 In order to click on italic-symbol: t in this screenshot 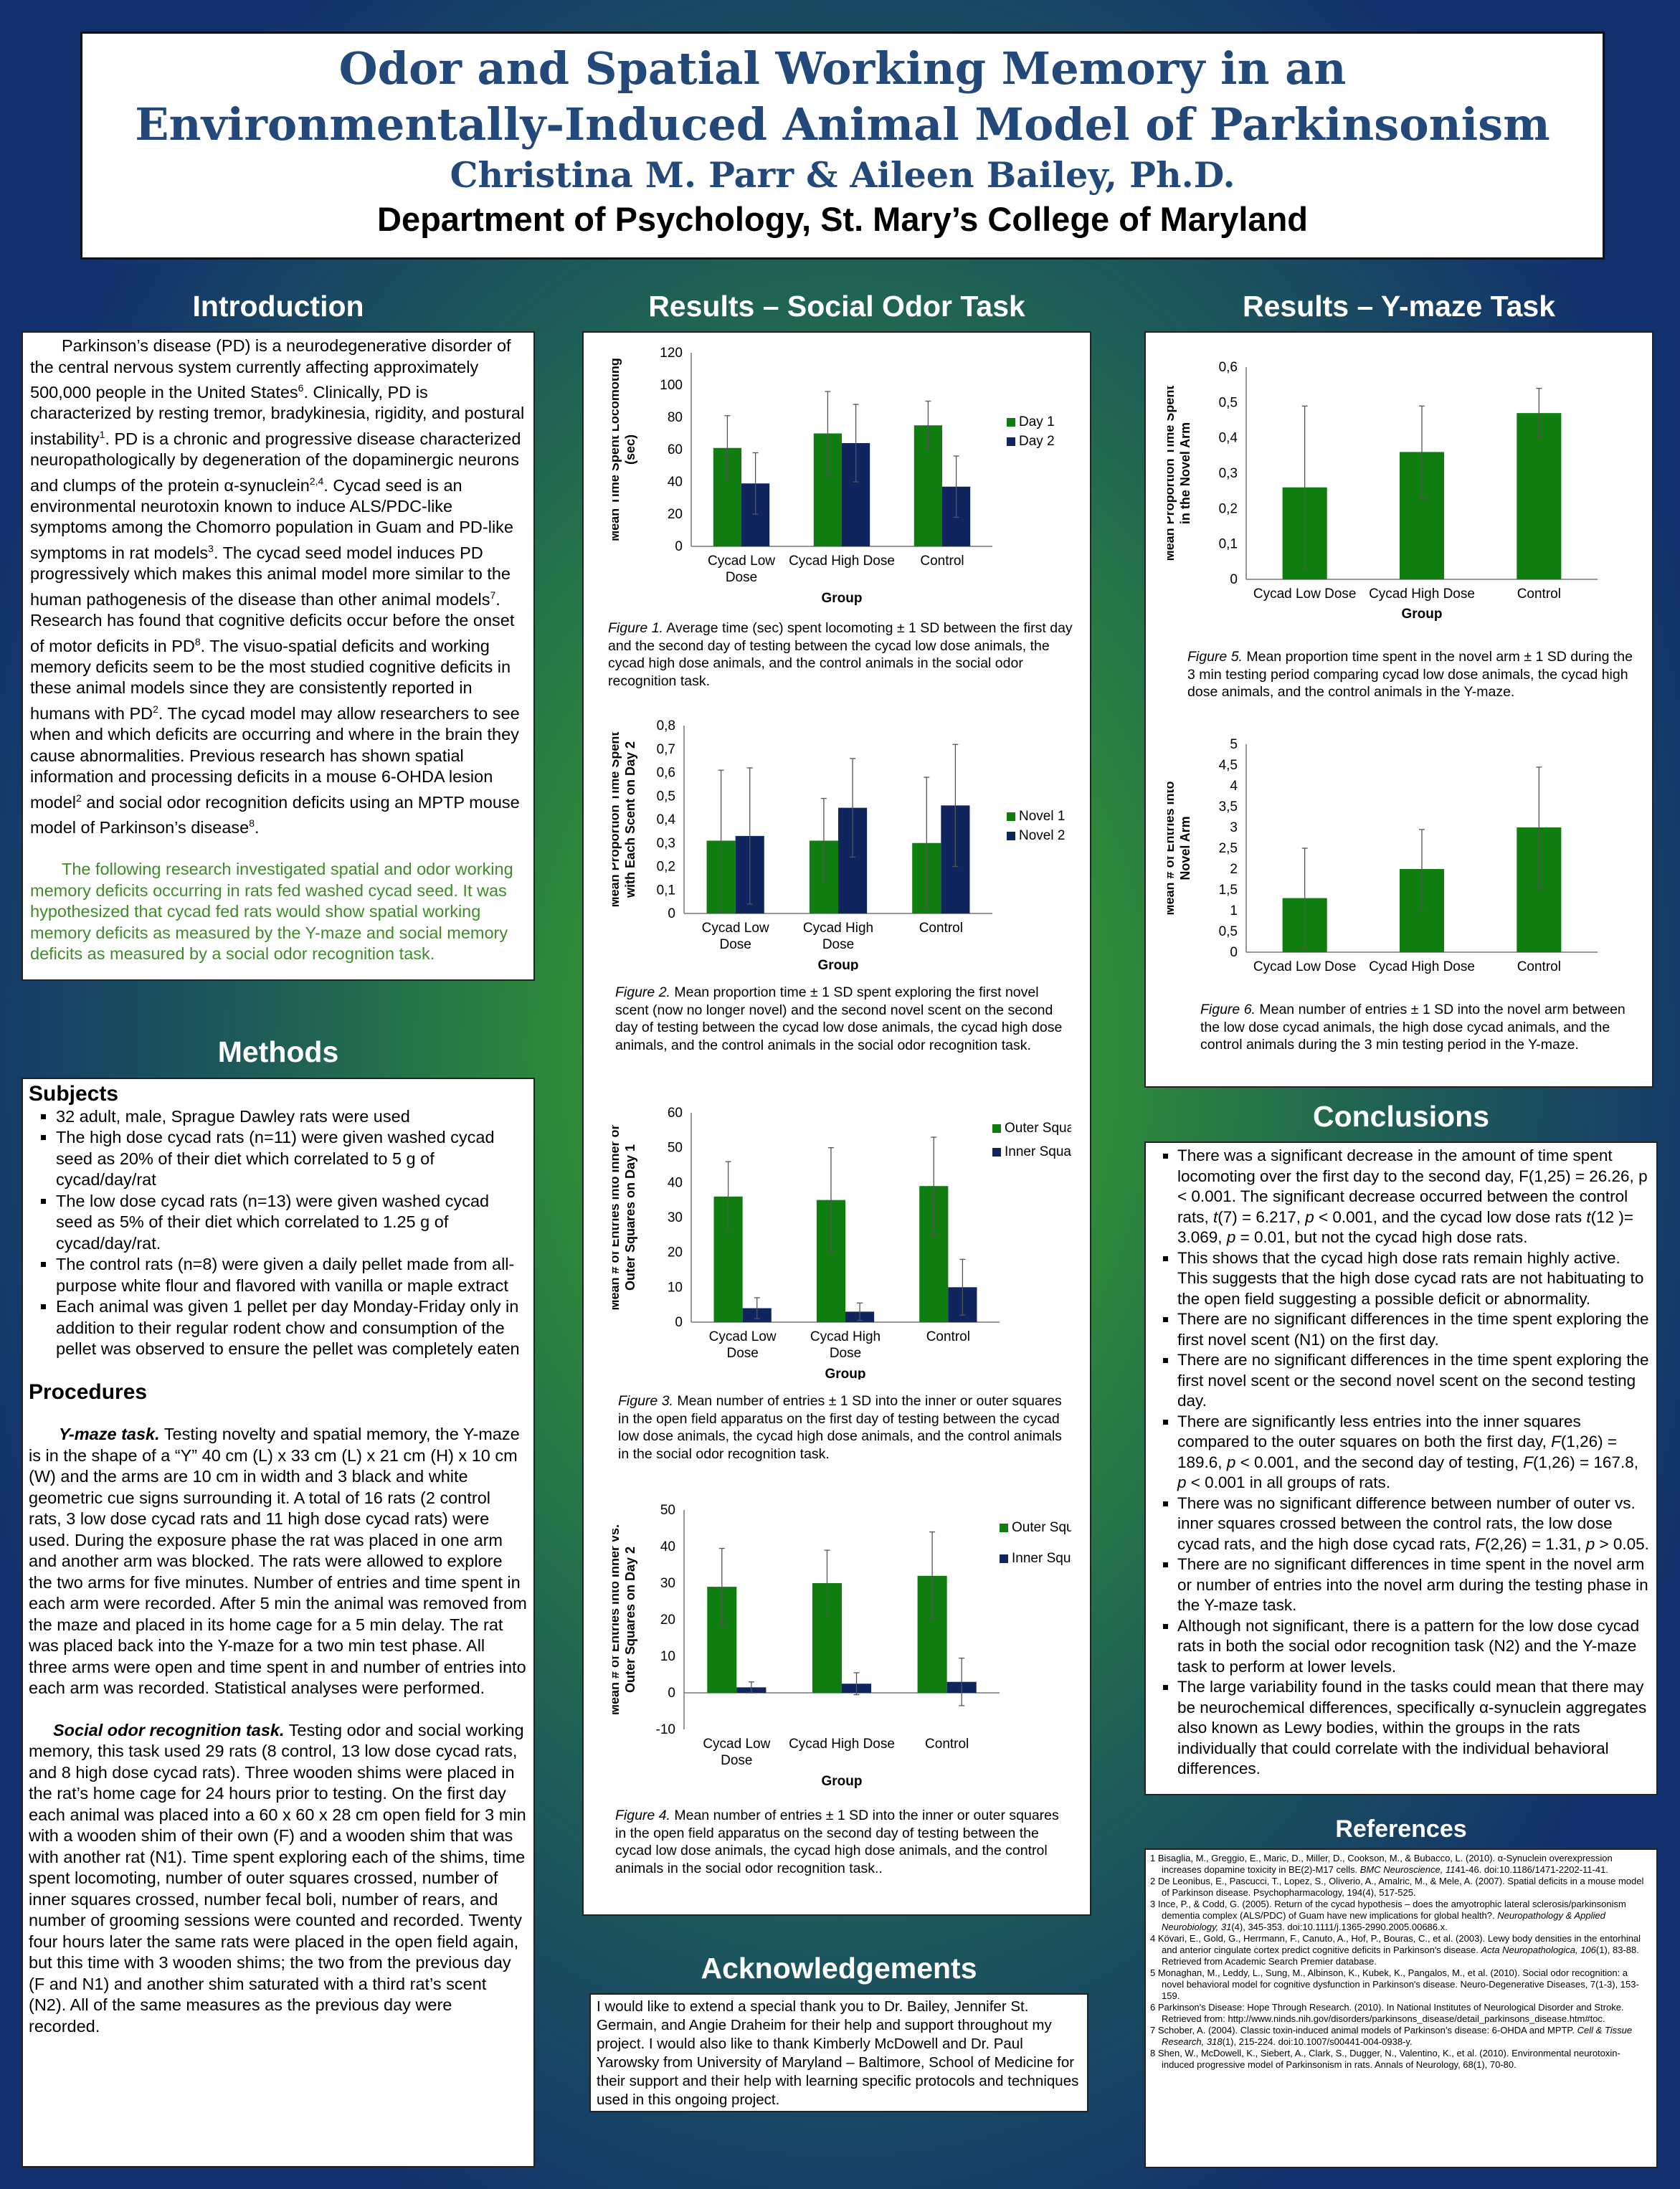, I will do `click(1215, 1216)`.